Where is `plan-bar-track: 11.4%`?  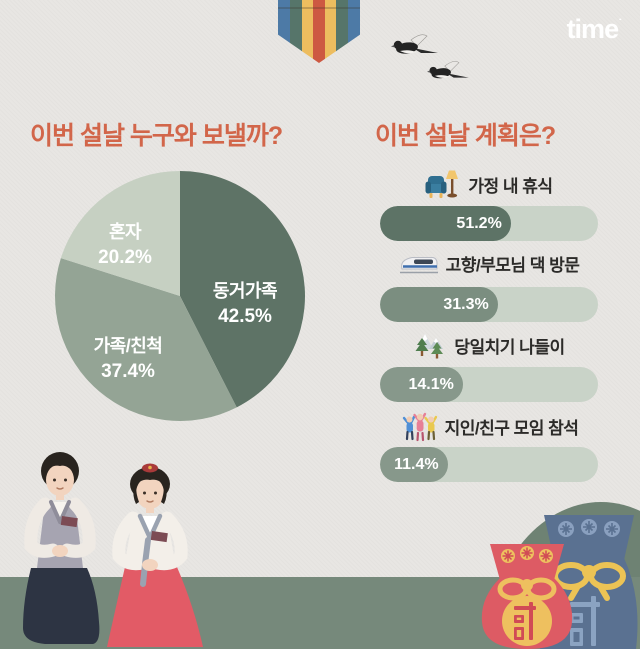
plan-bar-track: 11.4% is located at coordinates (489, 464).